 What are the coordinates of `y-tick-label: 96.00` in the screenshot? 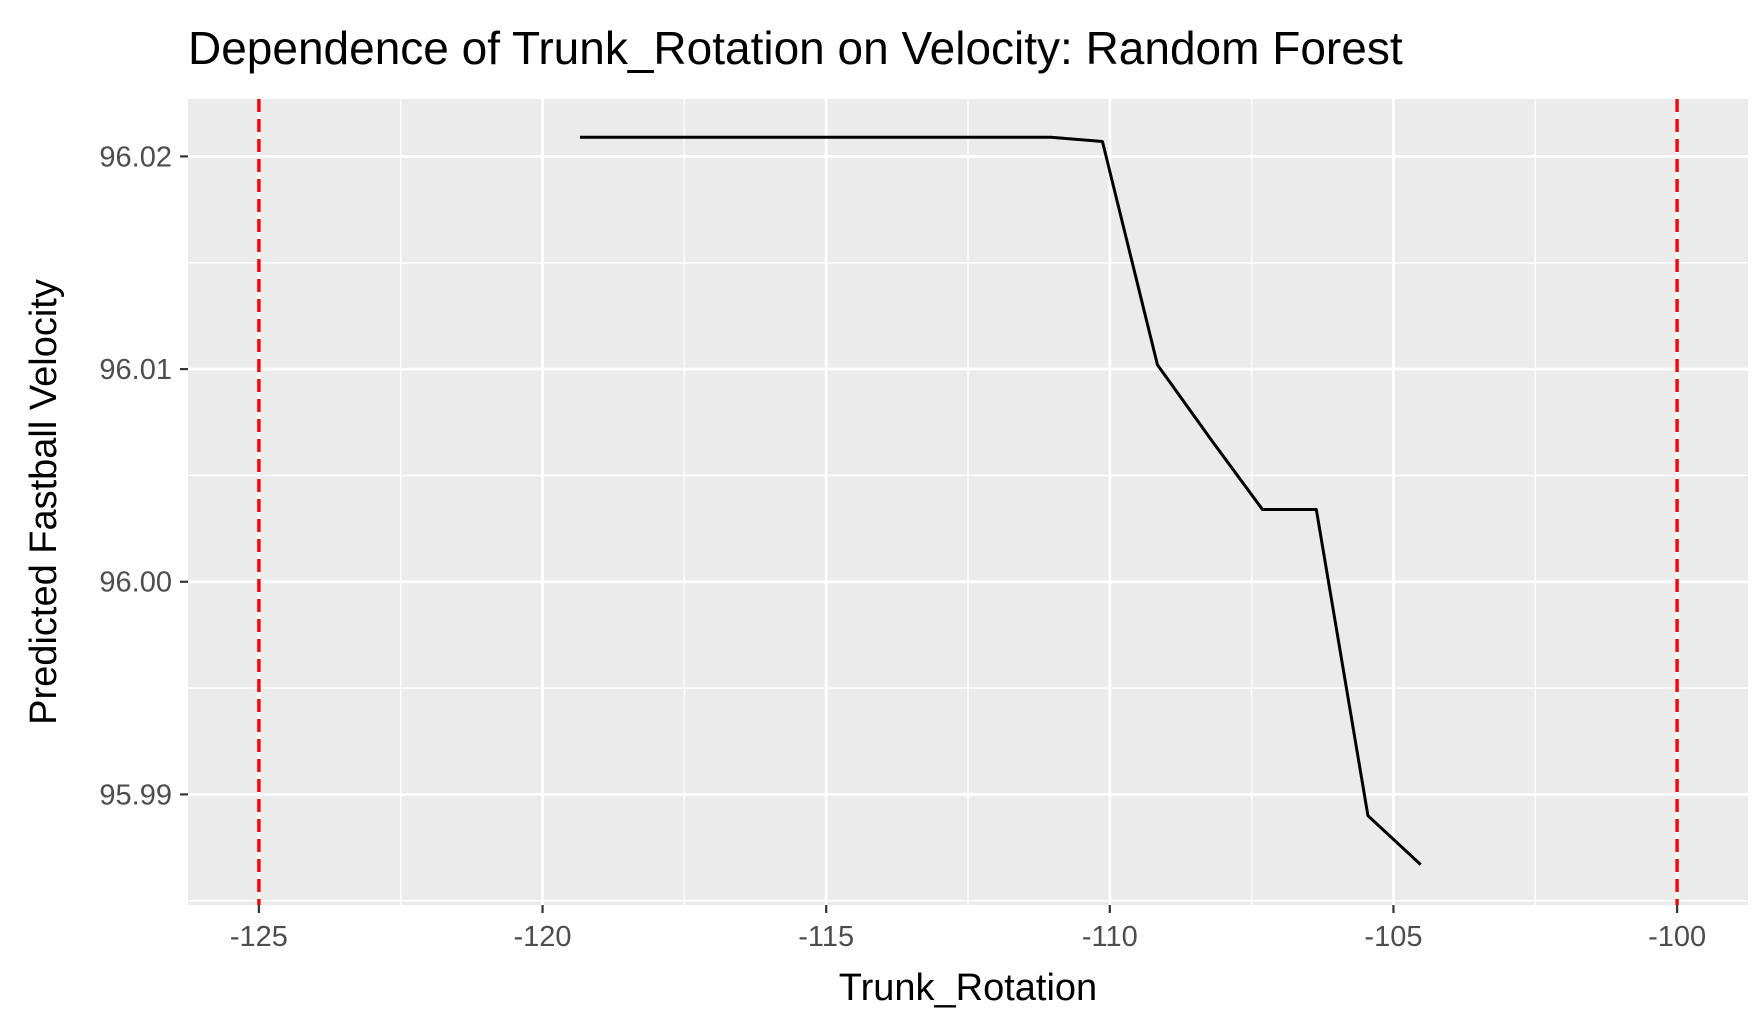 It's located at (135, 583).